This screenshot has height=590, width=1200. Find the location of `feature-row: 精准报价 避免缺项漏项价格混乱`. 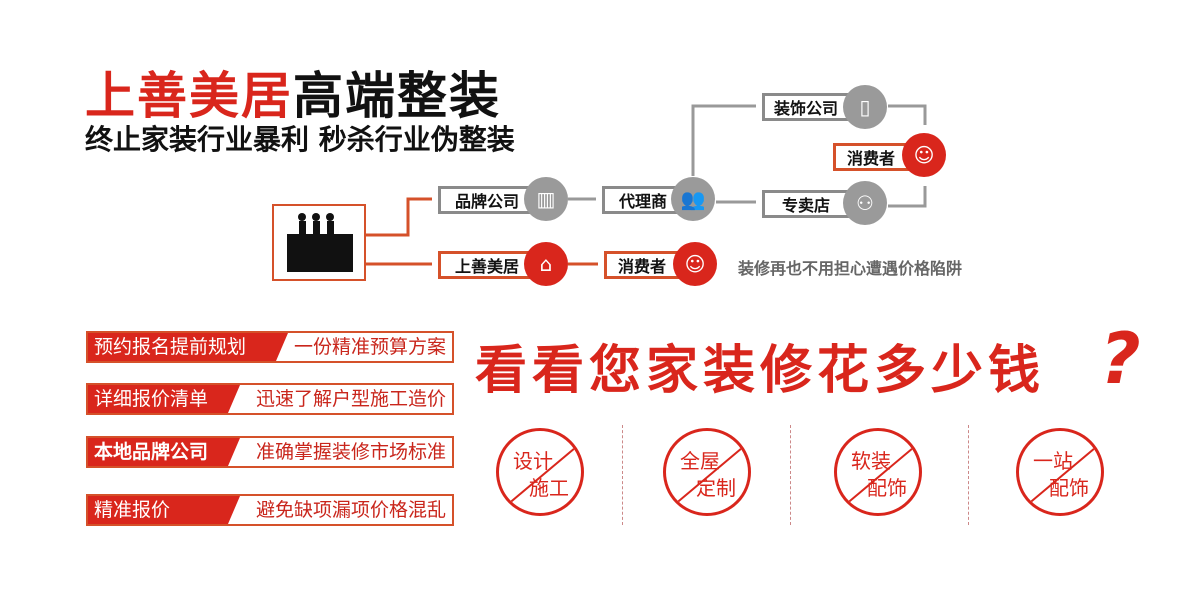

feature-row: 精准报价 避免缺项漏项价格混乱 is located at coordinates (270, 510).